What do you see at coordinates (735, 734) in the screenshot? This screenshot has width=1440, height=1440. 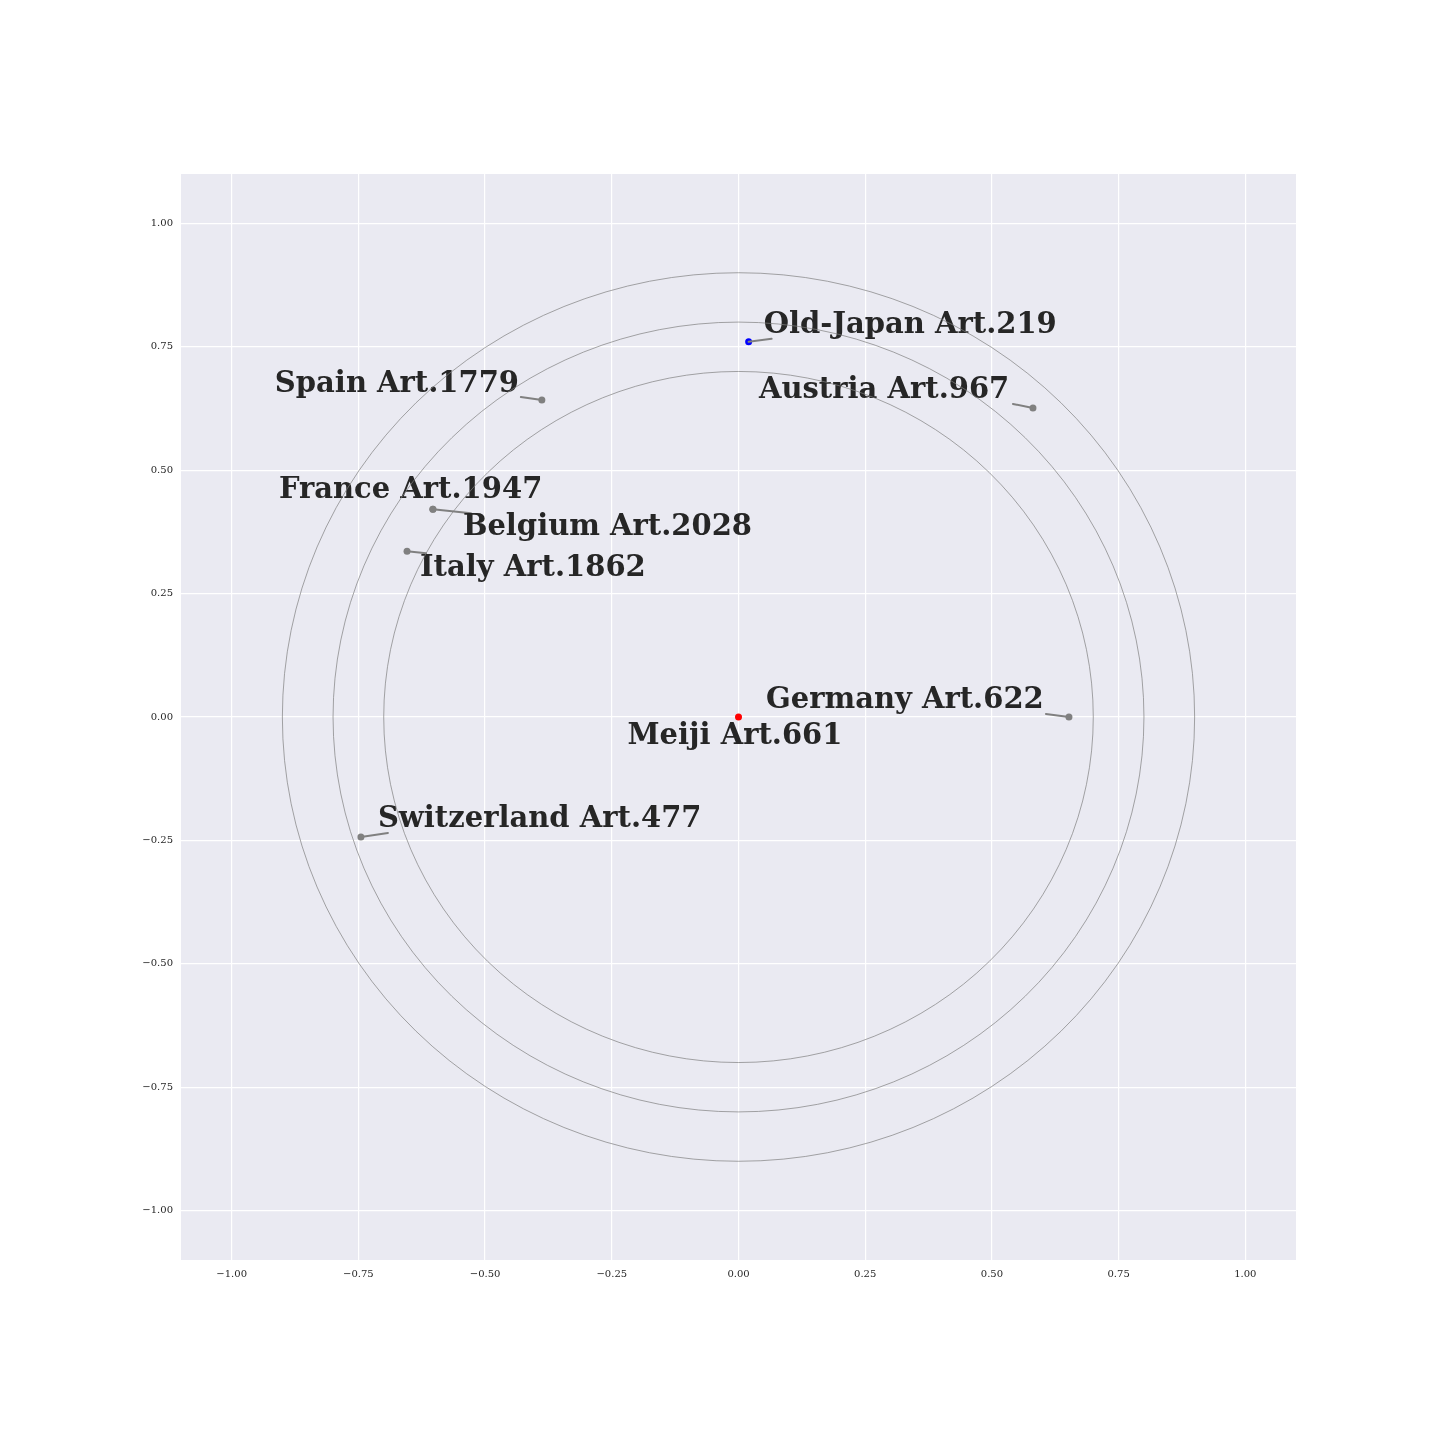 I see `annotation: Meiji Art.661` at bounding box center [735, 734].